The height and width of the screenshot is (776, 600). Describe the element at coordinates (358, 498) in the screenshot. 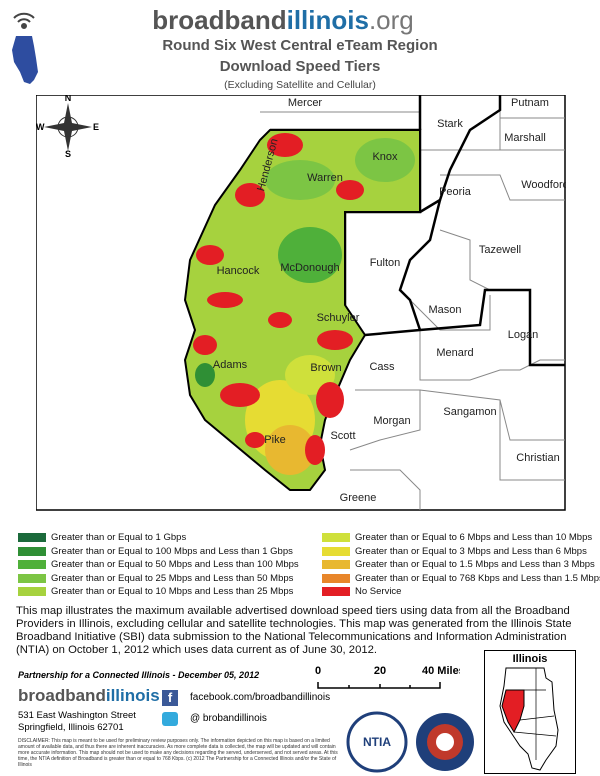

I see `county-label: Greene` at that location.